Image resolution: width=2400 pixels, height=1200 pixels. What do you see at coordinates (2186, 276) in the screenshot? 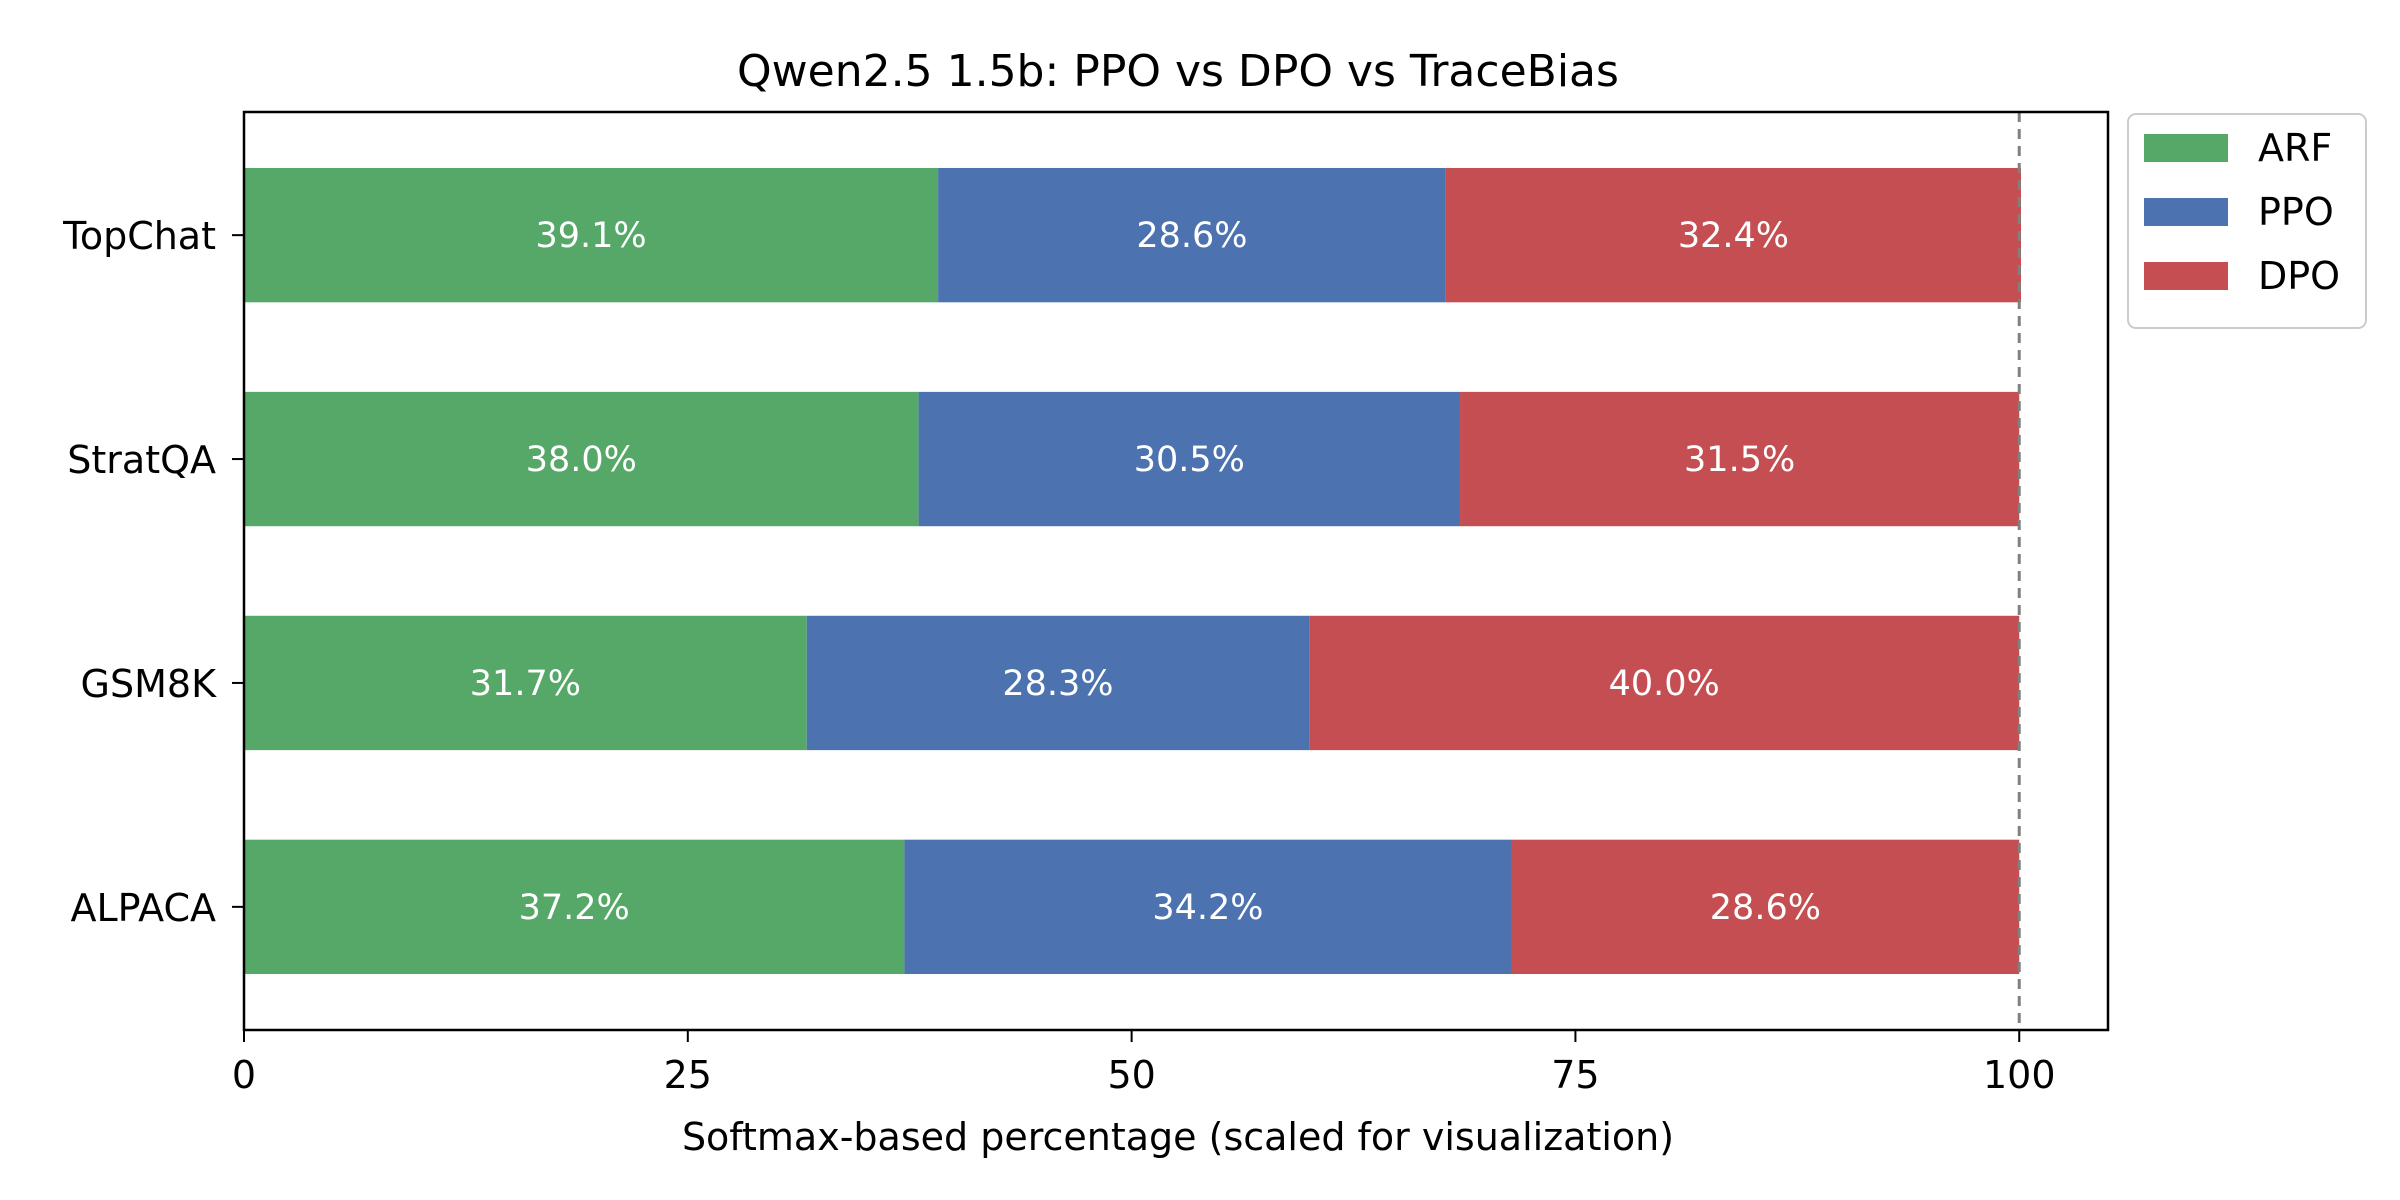
I see `legend-swatch-dpo` at bounding box center [2186, 276].